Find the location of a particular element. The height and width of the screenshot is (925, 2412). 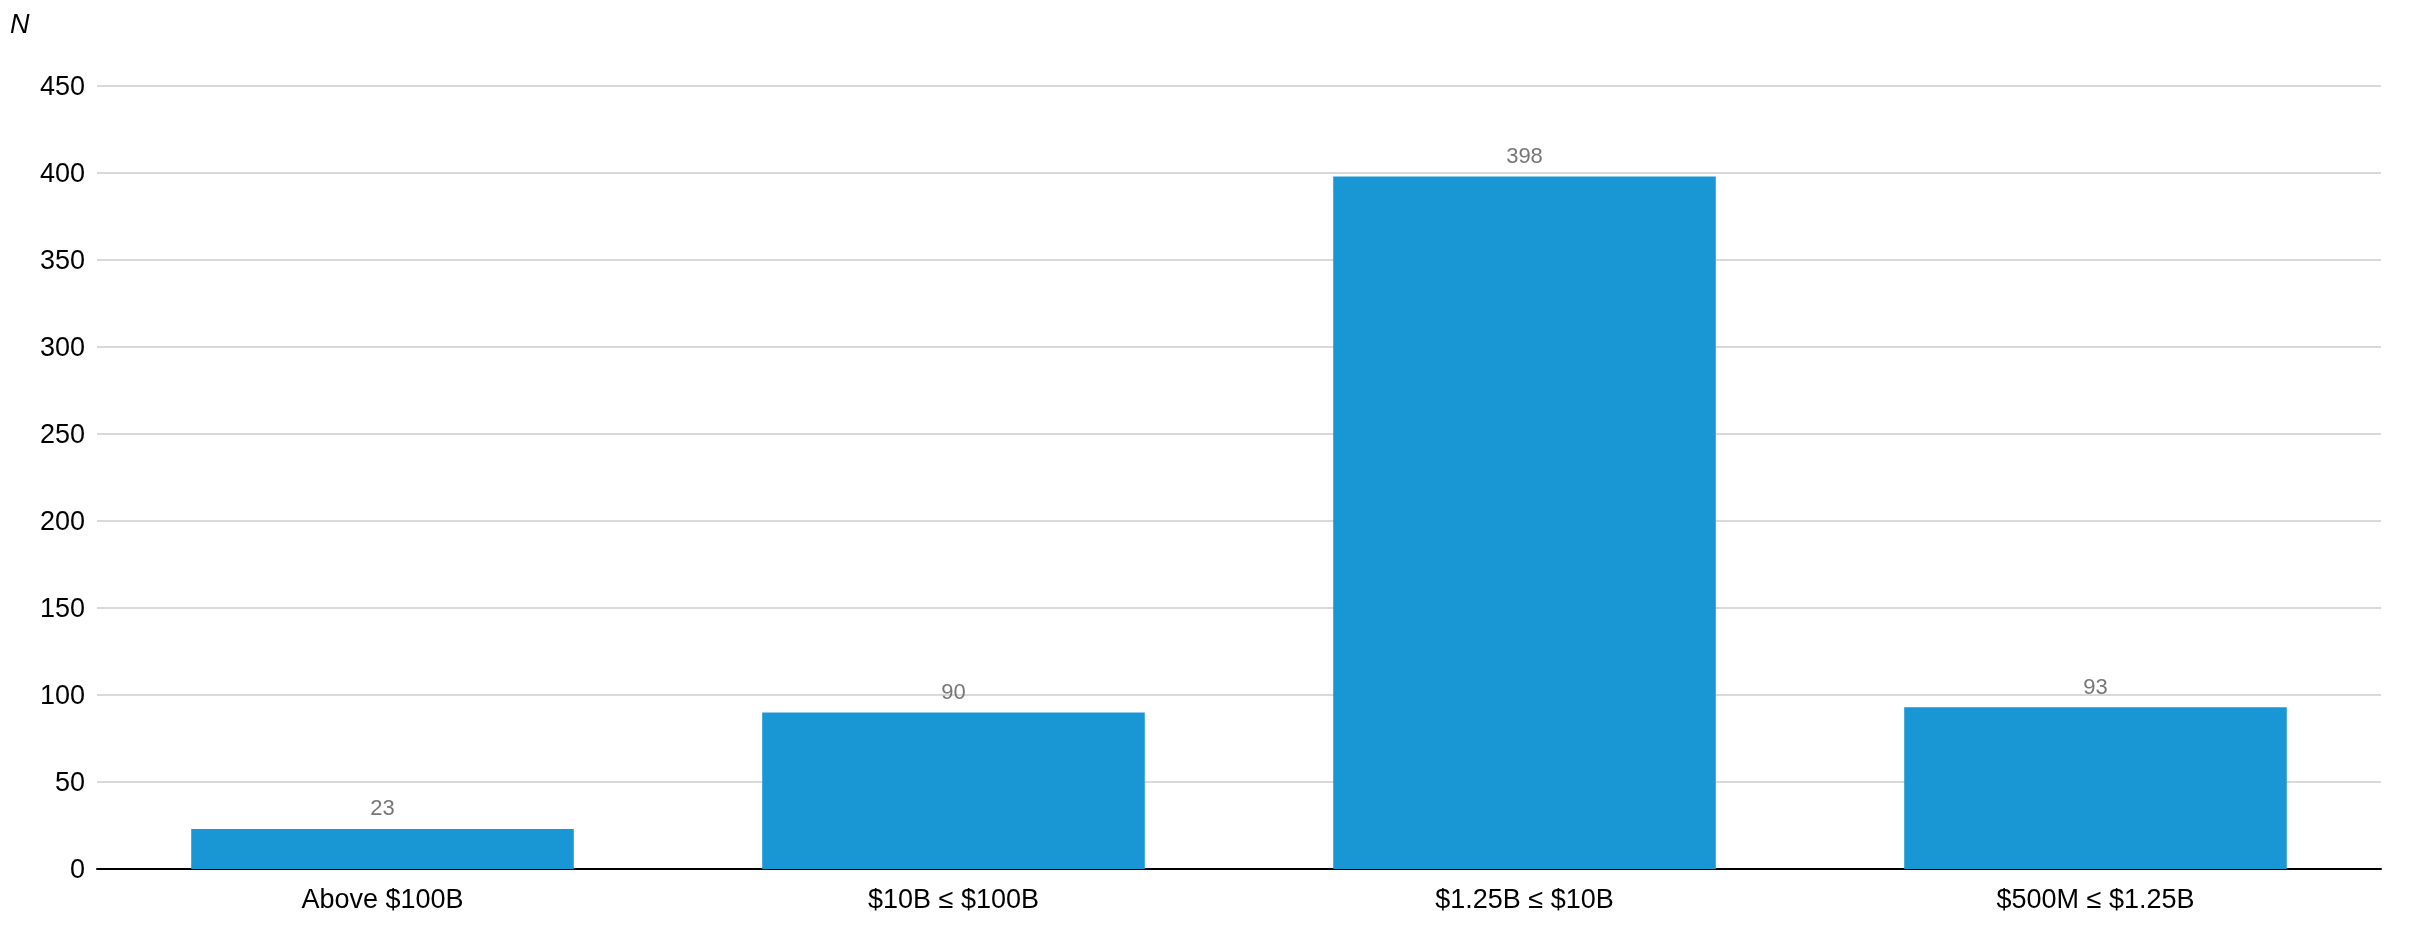

data-label: 398 is located at coordinates (1524, 155).